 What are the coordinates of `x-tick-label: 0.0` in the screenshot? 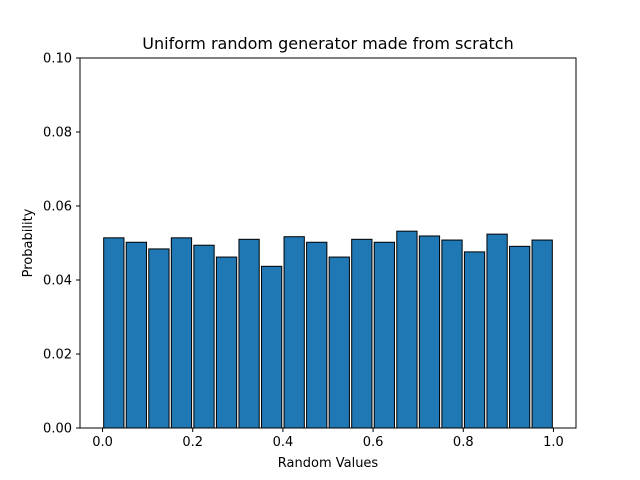 It's located at (102, 442).